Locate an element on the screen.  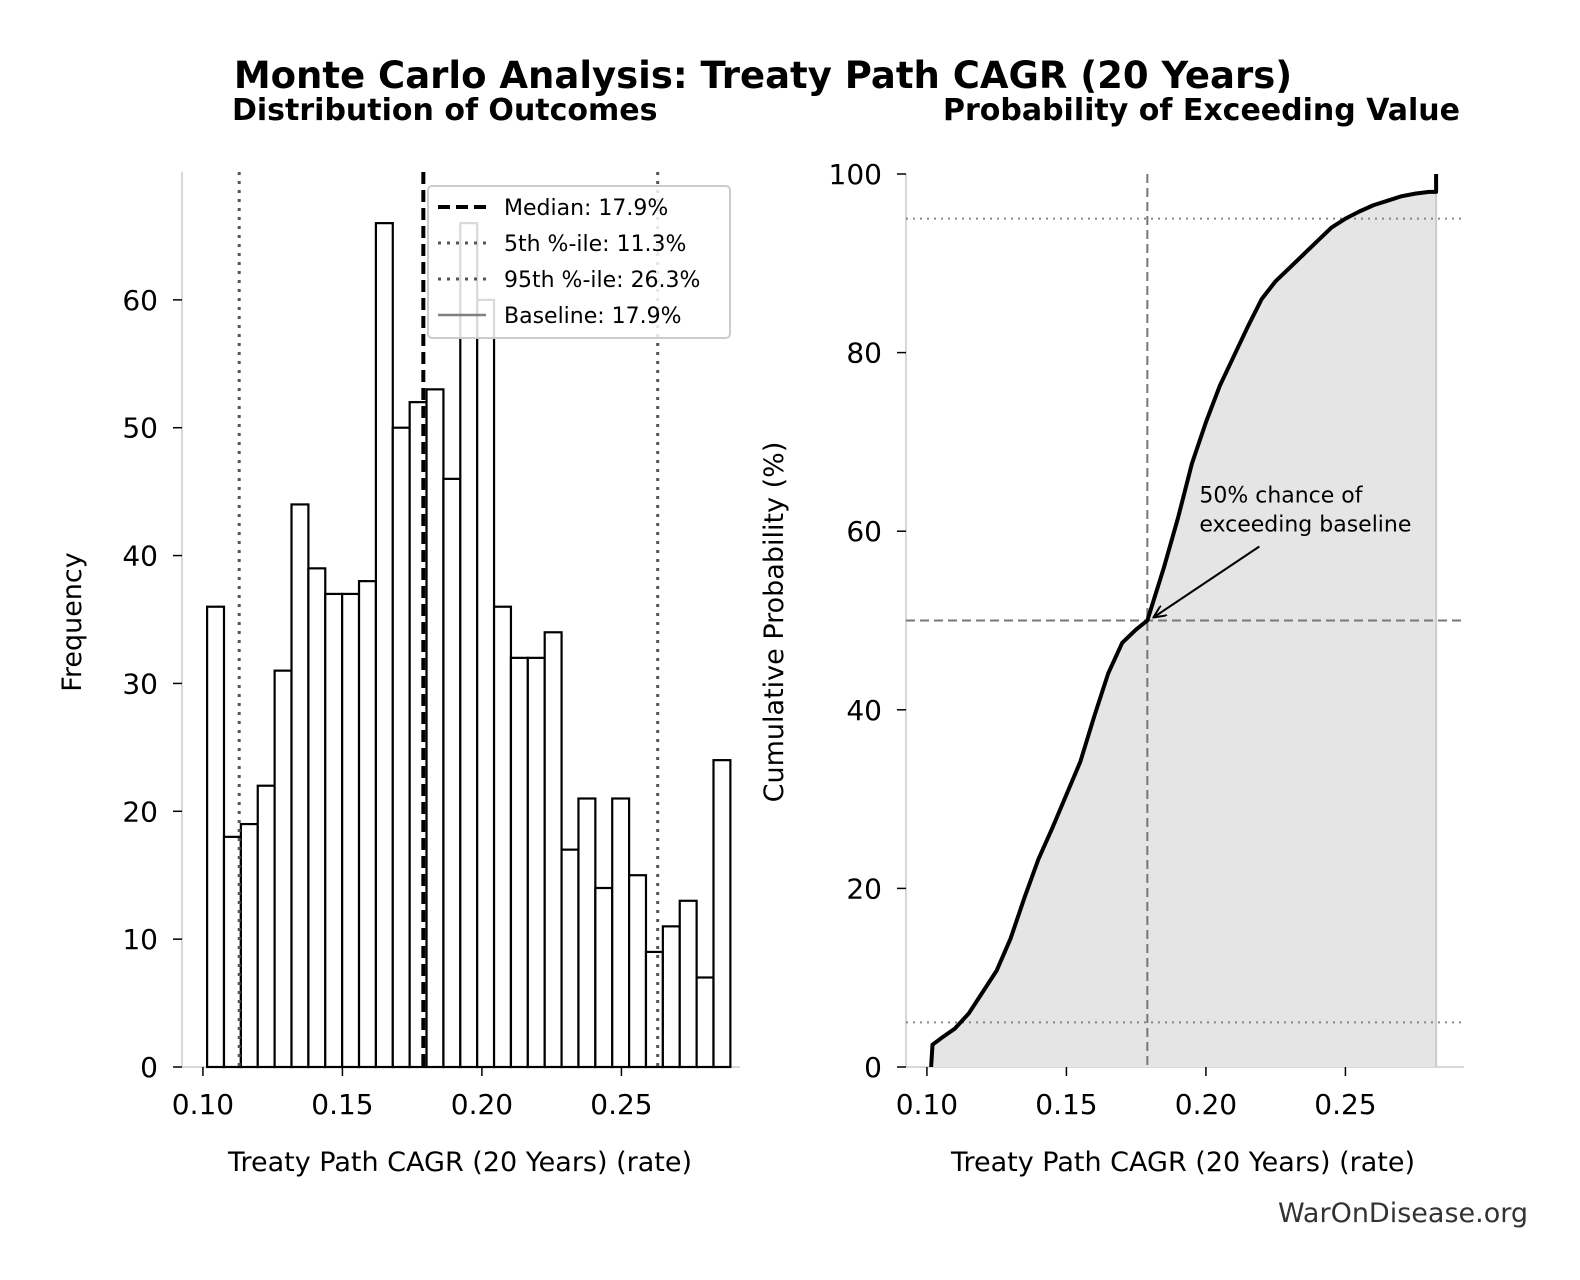
annotation-arrow is located at coordinates (1206, 581).